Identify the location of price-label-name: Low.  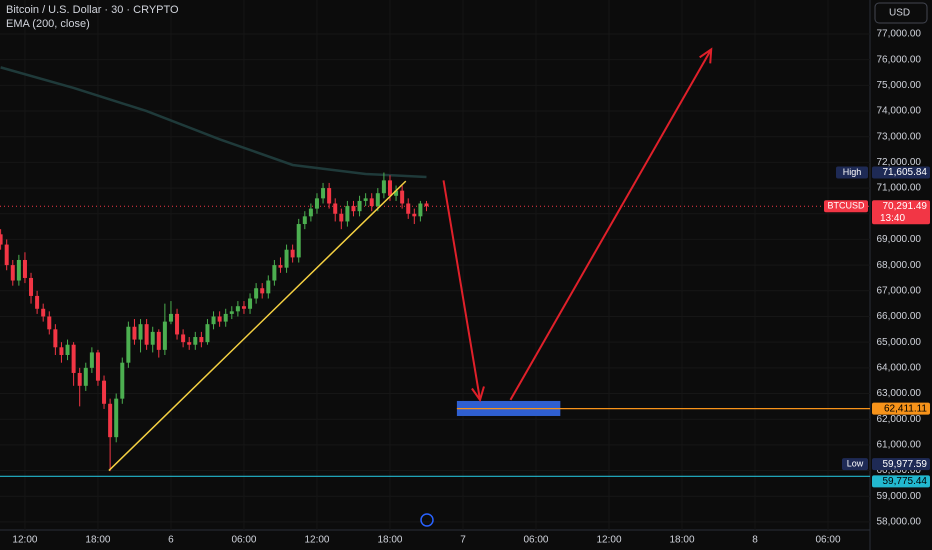
(855, 464).